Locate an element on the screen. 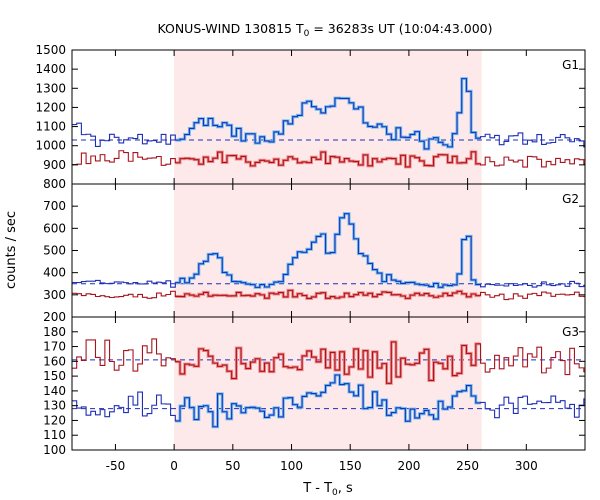 The height and width of the screenshot is (500, 600). y-tick-label: 700 is located at coordinates (54, 206).